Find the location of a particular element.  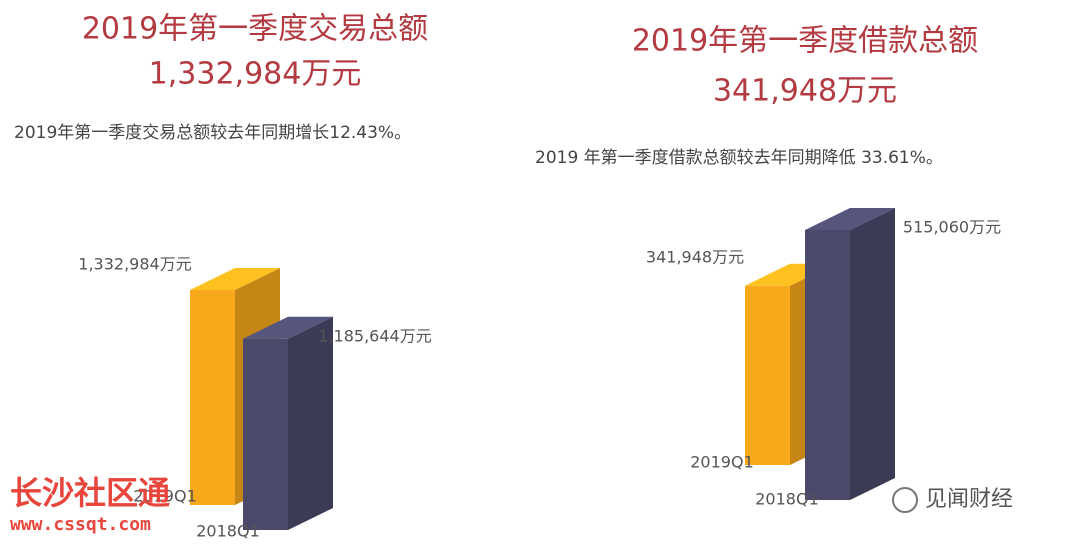

watermark-site: 长沙社区通 is located at coordinates (90, 493).